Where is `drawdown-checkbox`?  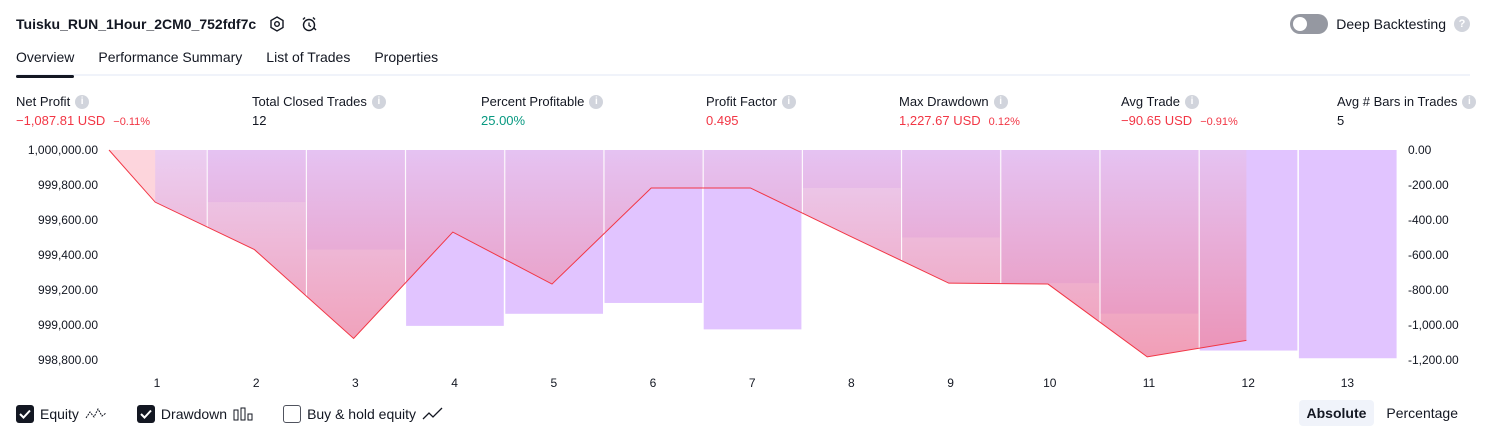
drawdown-checkbox is located at coordinates (145, 414).